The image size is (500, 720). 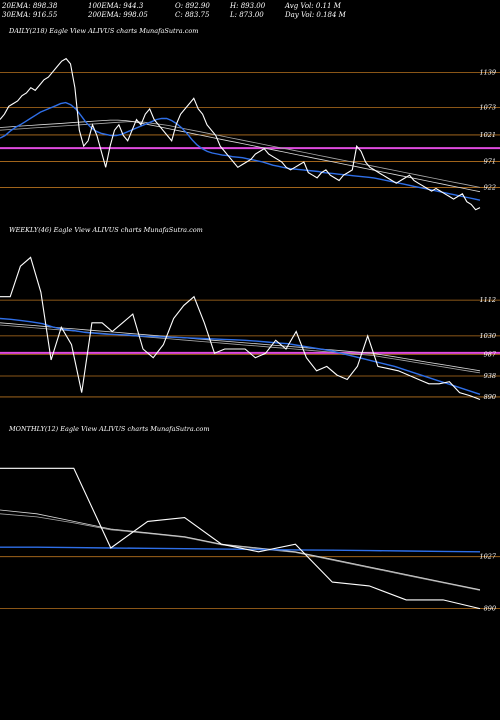 I want to click on monthly-ema-fast-line, so click(x=240, y=549).